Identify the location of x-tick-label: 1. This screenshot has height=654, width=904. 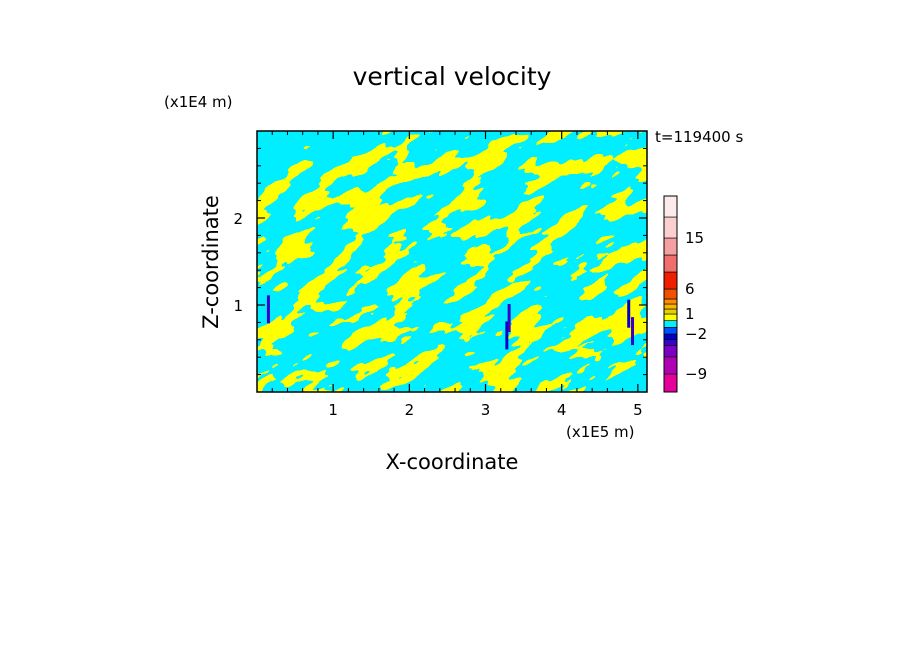
(333, 410).